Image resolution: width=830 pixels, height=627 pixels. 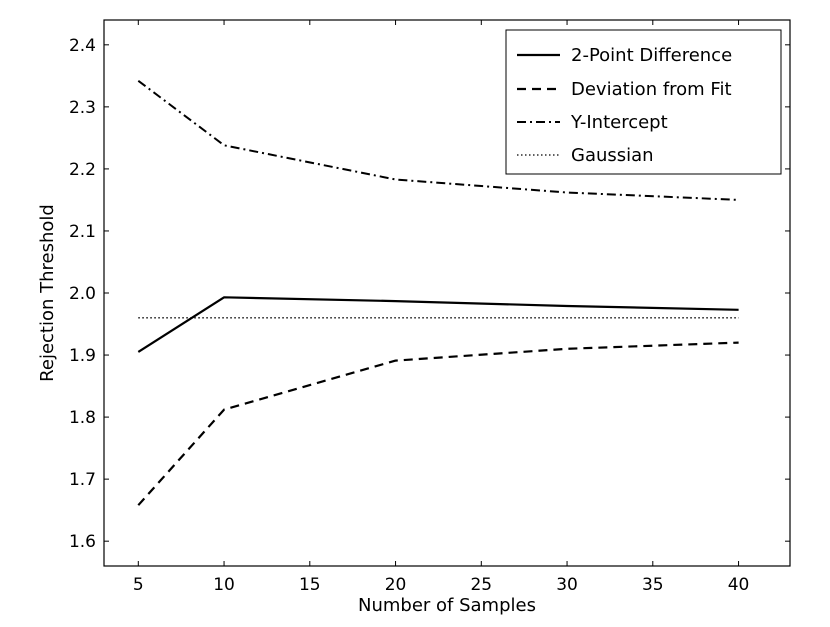 What do you see at coordinates (310, 585) in the screenshot?
I see `x-tick-label: 15` at bounding box center [310, 585].